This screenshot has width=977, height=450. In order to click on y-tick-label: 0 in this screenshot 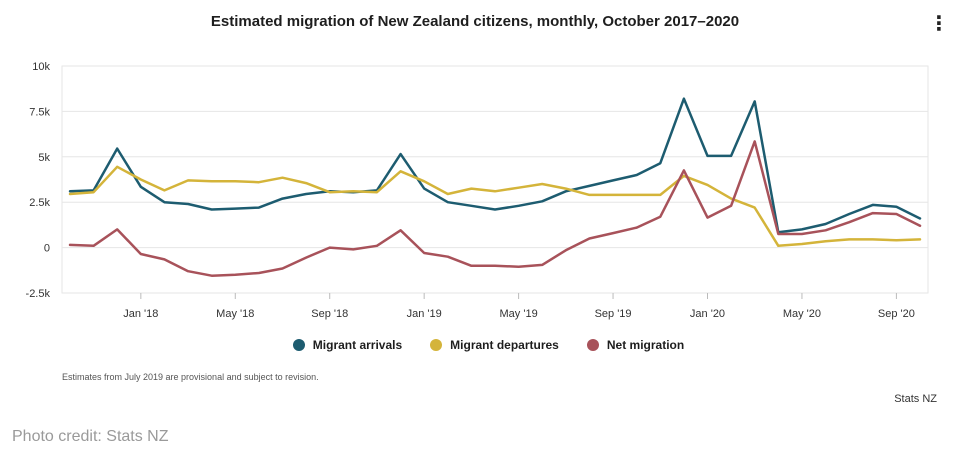, I will do `click(47, 249)`.